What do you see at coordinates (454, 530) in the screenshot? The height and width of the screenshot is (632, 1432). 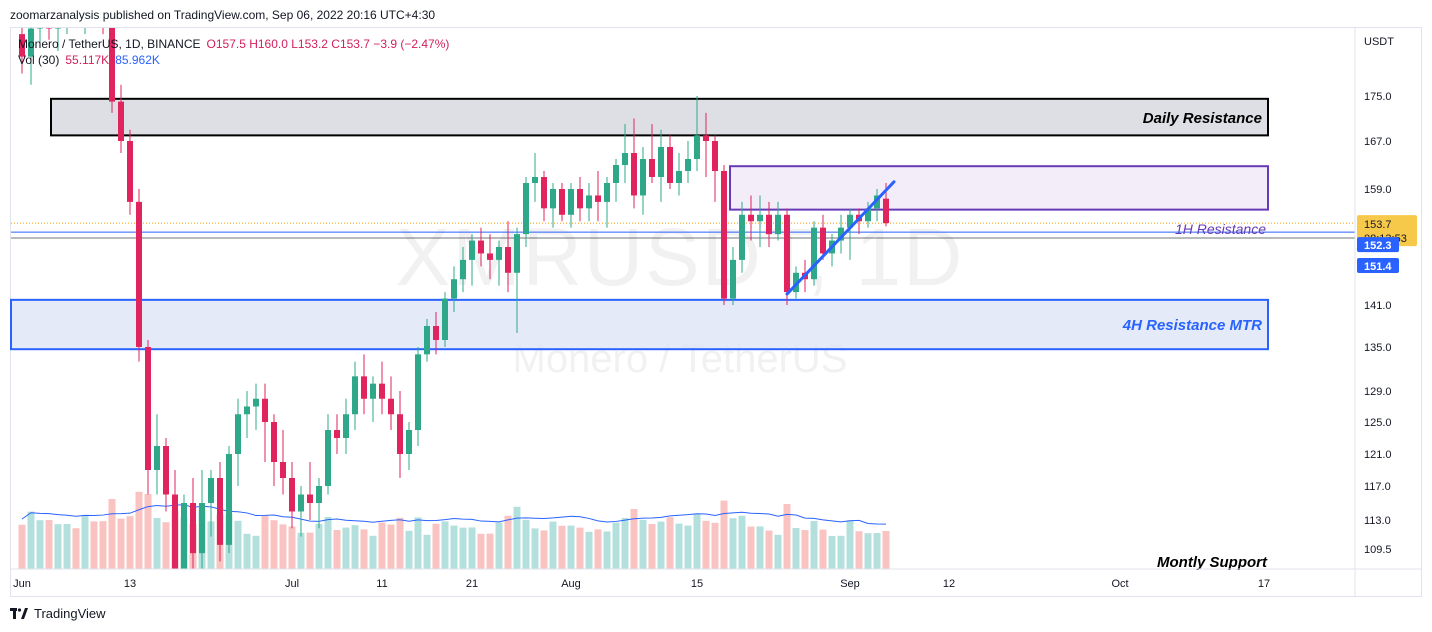 I see `plot-area` at bounding box center [454, 530].